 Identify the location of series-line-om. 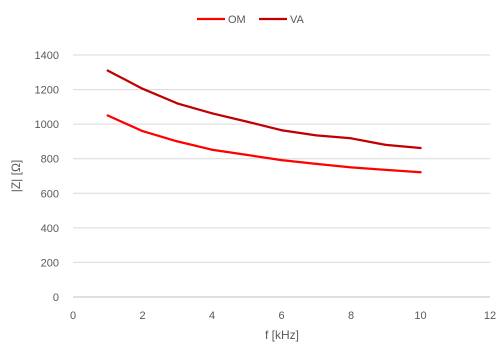
(264, 144).